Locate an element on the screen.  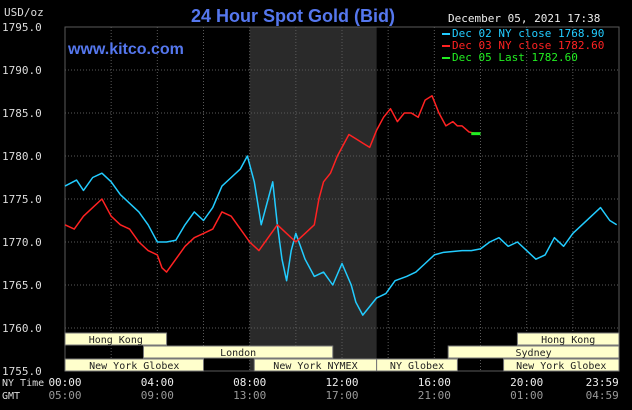
y-tick-label: 1760.0 is located at coordinates (22, 328).